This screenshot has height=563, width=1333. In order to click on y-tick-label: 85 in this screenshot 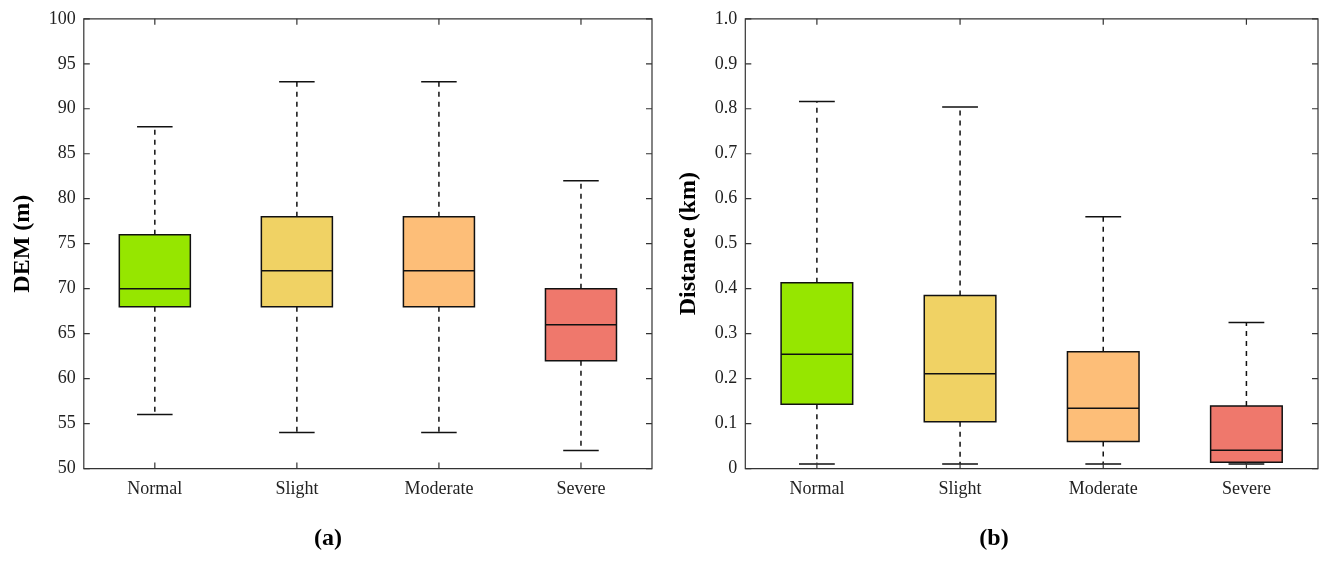, I will do `click(66, 152)`.